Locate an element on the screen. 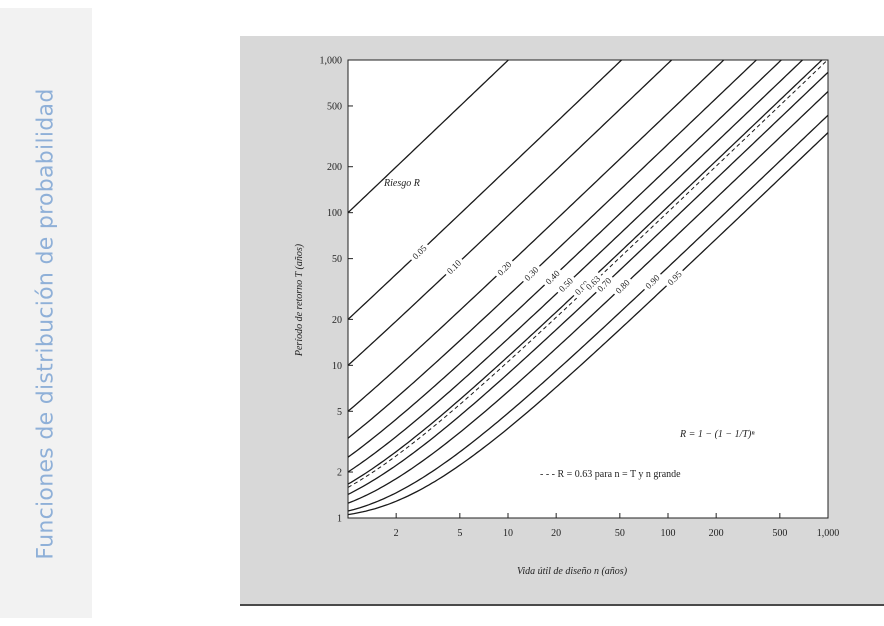 Image resolution: width=884 pixels, height=626 pixels. figure-bottom-rule is located at coordinates (562, 605).